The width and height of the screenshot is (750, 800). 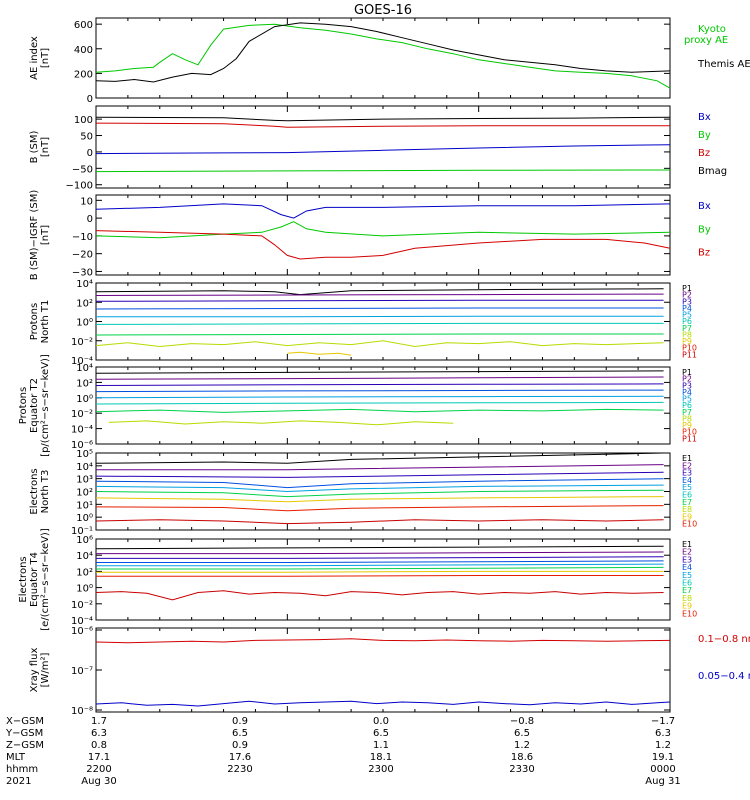 What do you see at coordinates (82, 531) in the screenshot?
I see `y-tick-label: 10⁻¹` at bounding box center [82, 531].